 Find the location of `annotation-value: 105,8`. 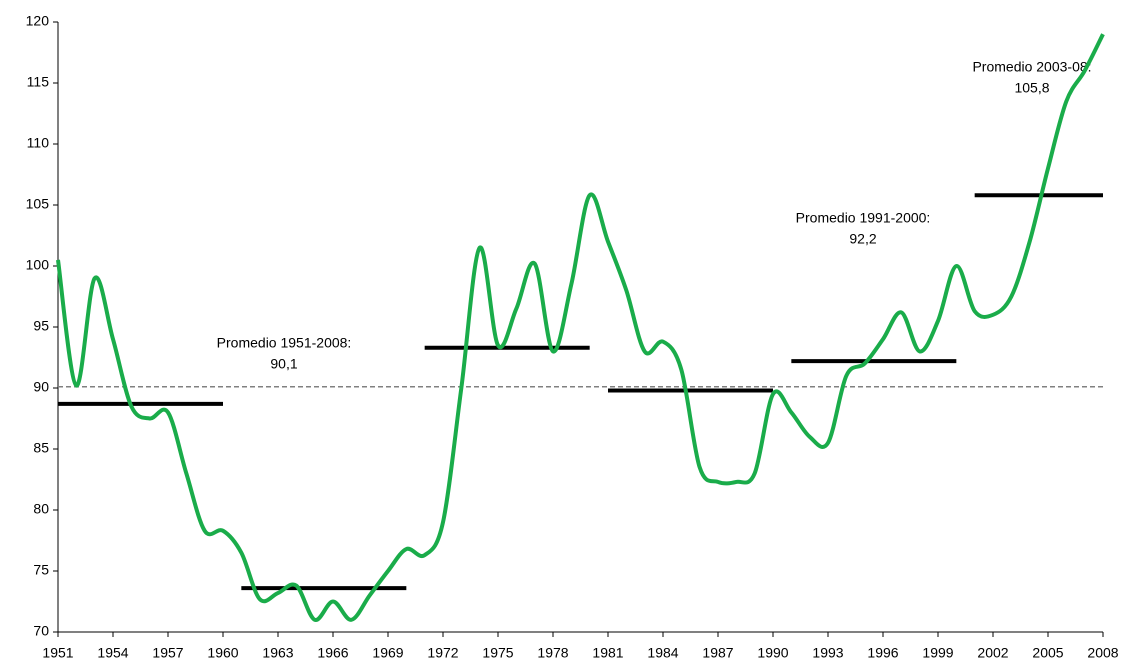

annotation-value: 105,8 is located at coordinates (1031, 88).